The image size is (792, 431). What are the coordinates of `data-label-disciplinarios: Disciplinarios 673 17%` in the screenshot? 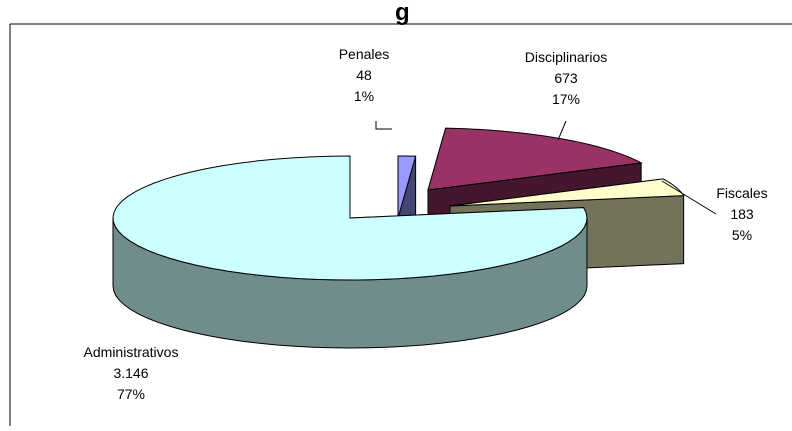 It's located at (566, 95).